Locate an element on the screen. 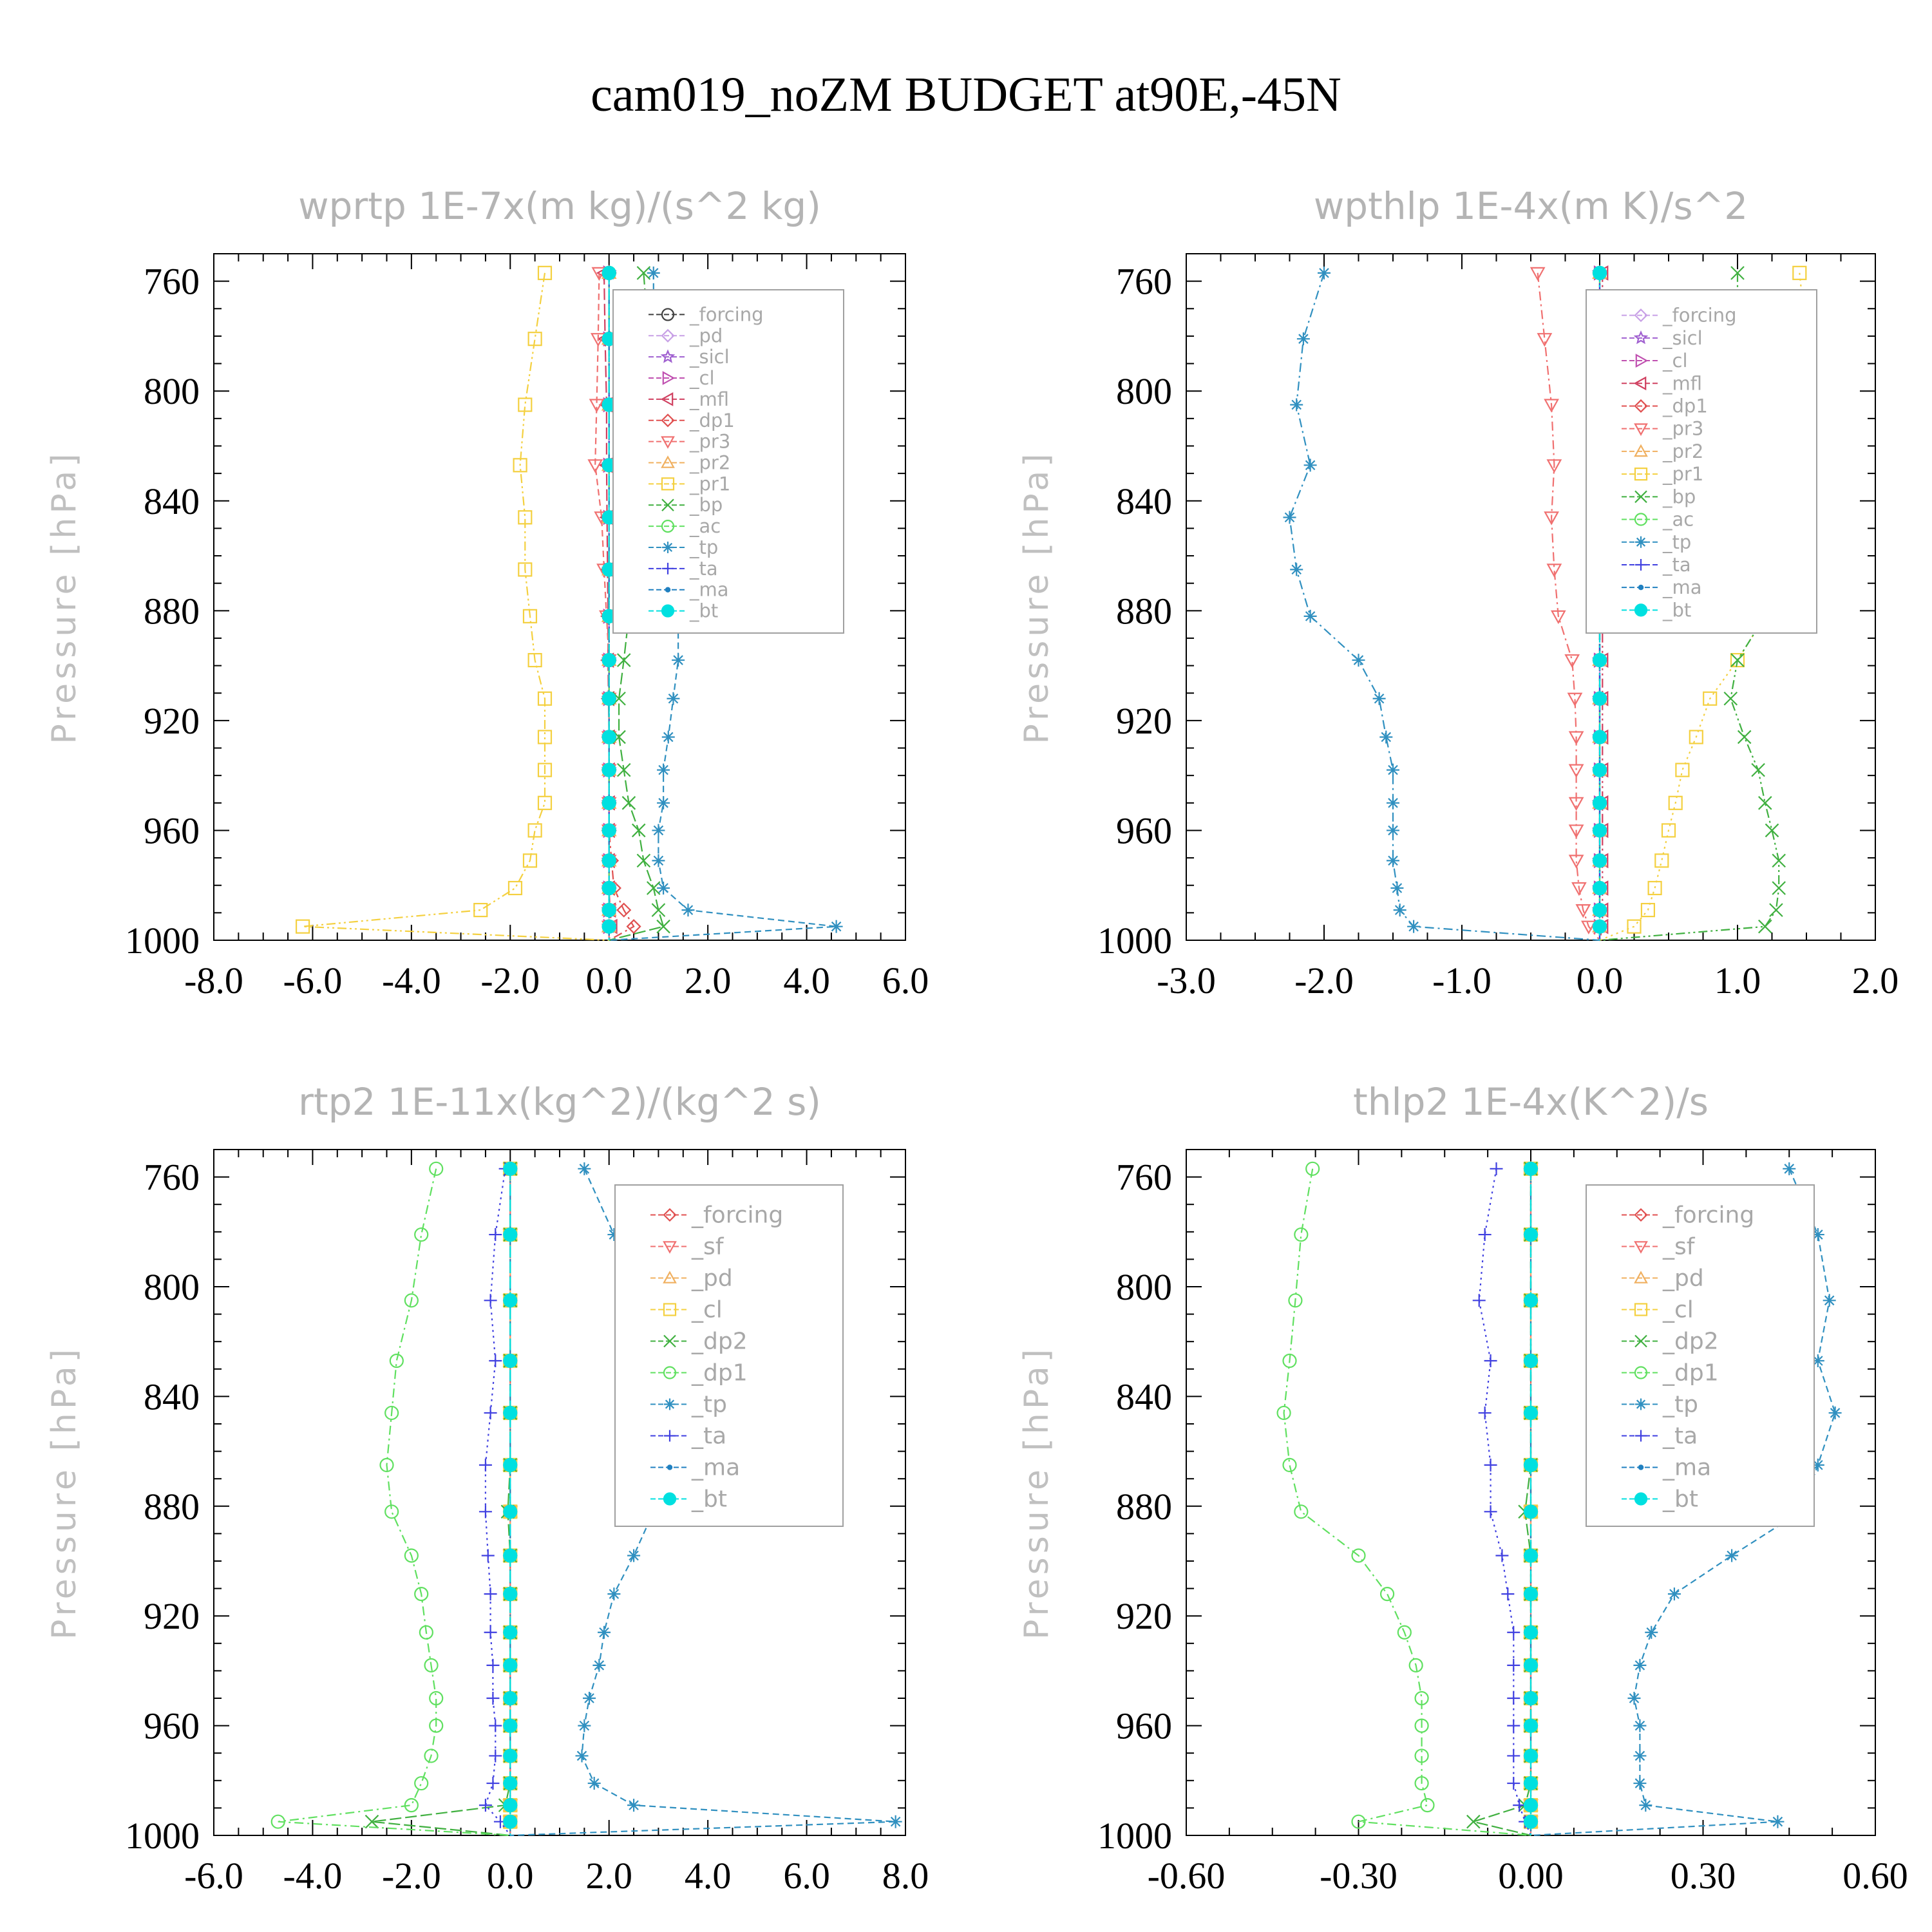 The width and height of the screenshot is (1932, 1932). legend-label: _tp is located at coordinates (1676, 542).